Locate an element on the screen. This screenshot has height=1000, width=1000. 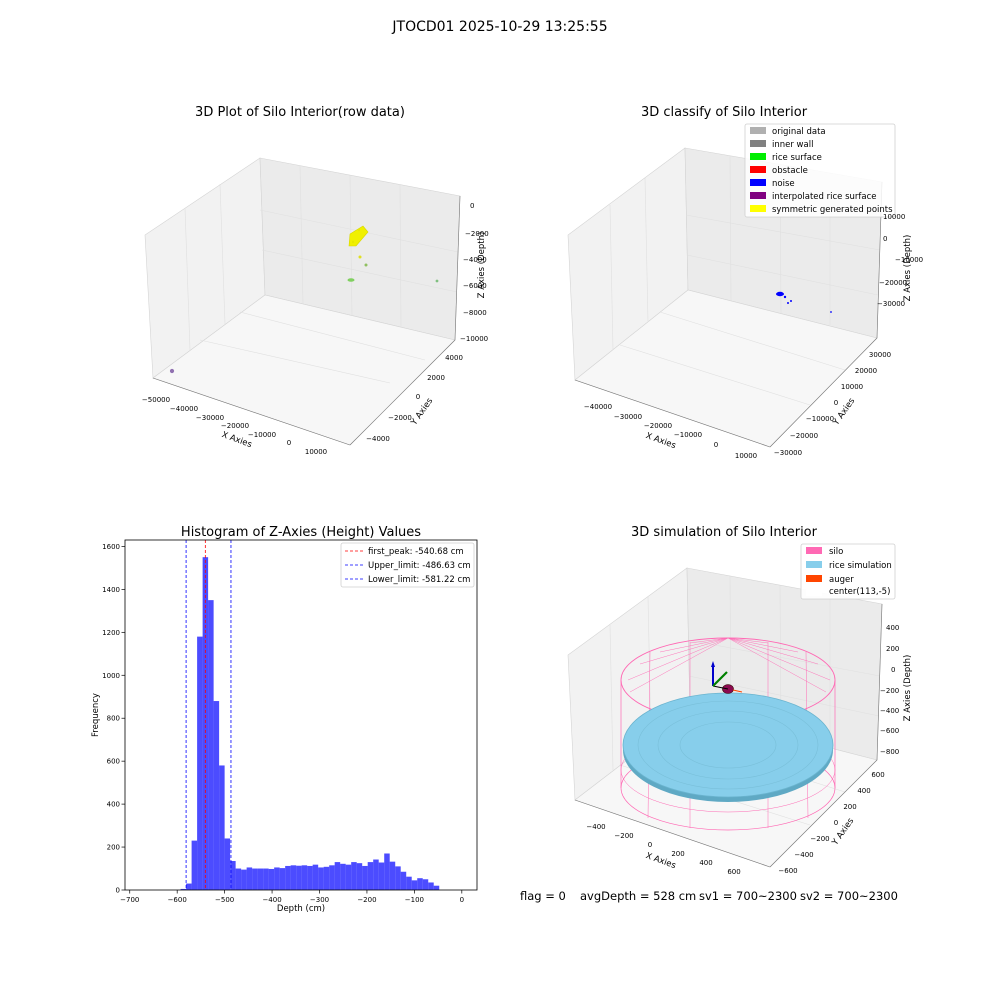
histogram-x-tick-label: −600 is located at coordinates (177, 900).